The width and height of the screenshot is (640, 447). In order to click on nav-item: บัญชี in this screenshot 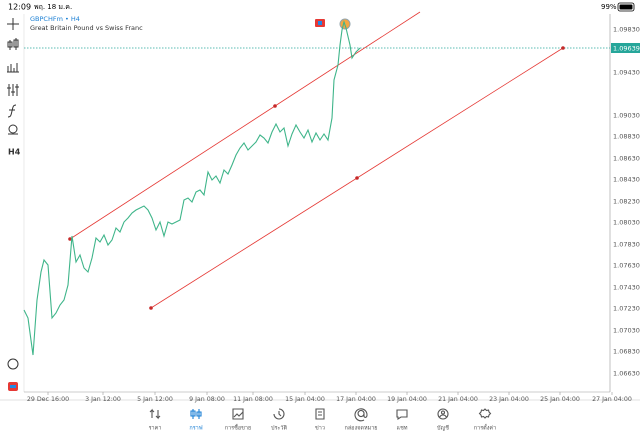, I will do `click(443, 420)`.